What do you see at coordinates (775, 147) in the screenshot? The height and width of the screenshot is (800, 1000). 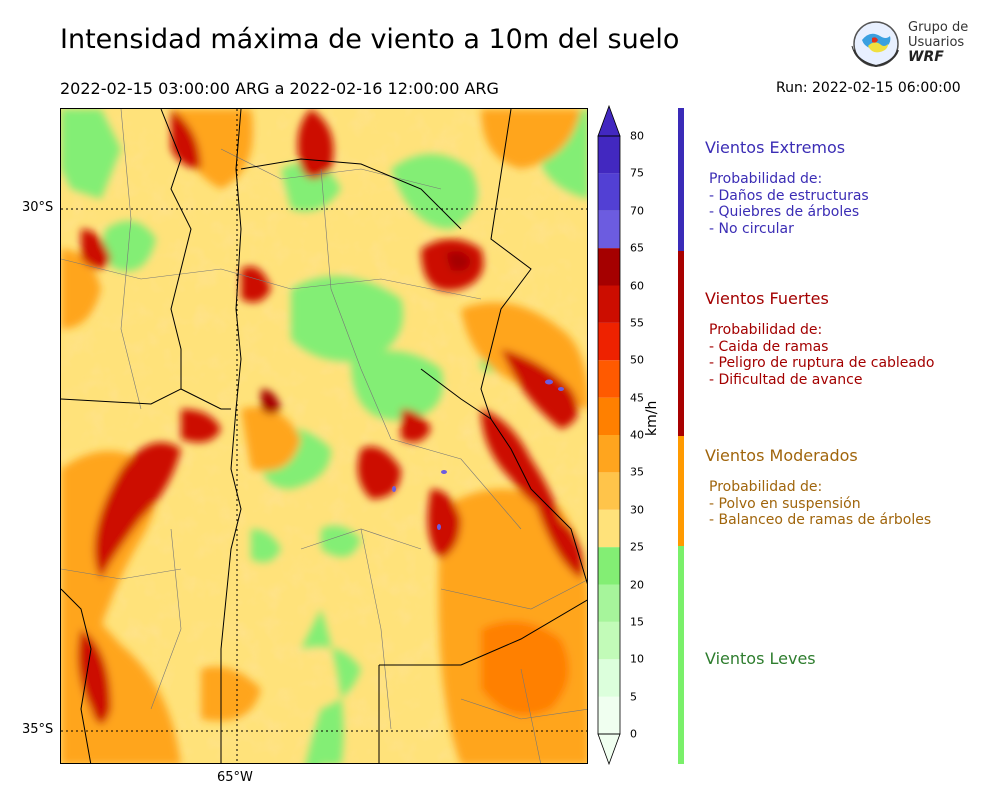 I see `category-title: Vientos Extremos` at bounding box center [775, 147].